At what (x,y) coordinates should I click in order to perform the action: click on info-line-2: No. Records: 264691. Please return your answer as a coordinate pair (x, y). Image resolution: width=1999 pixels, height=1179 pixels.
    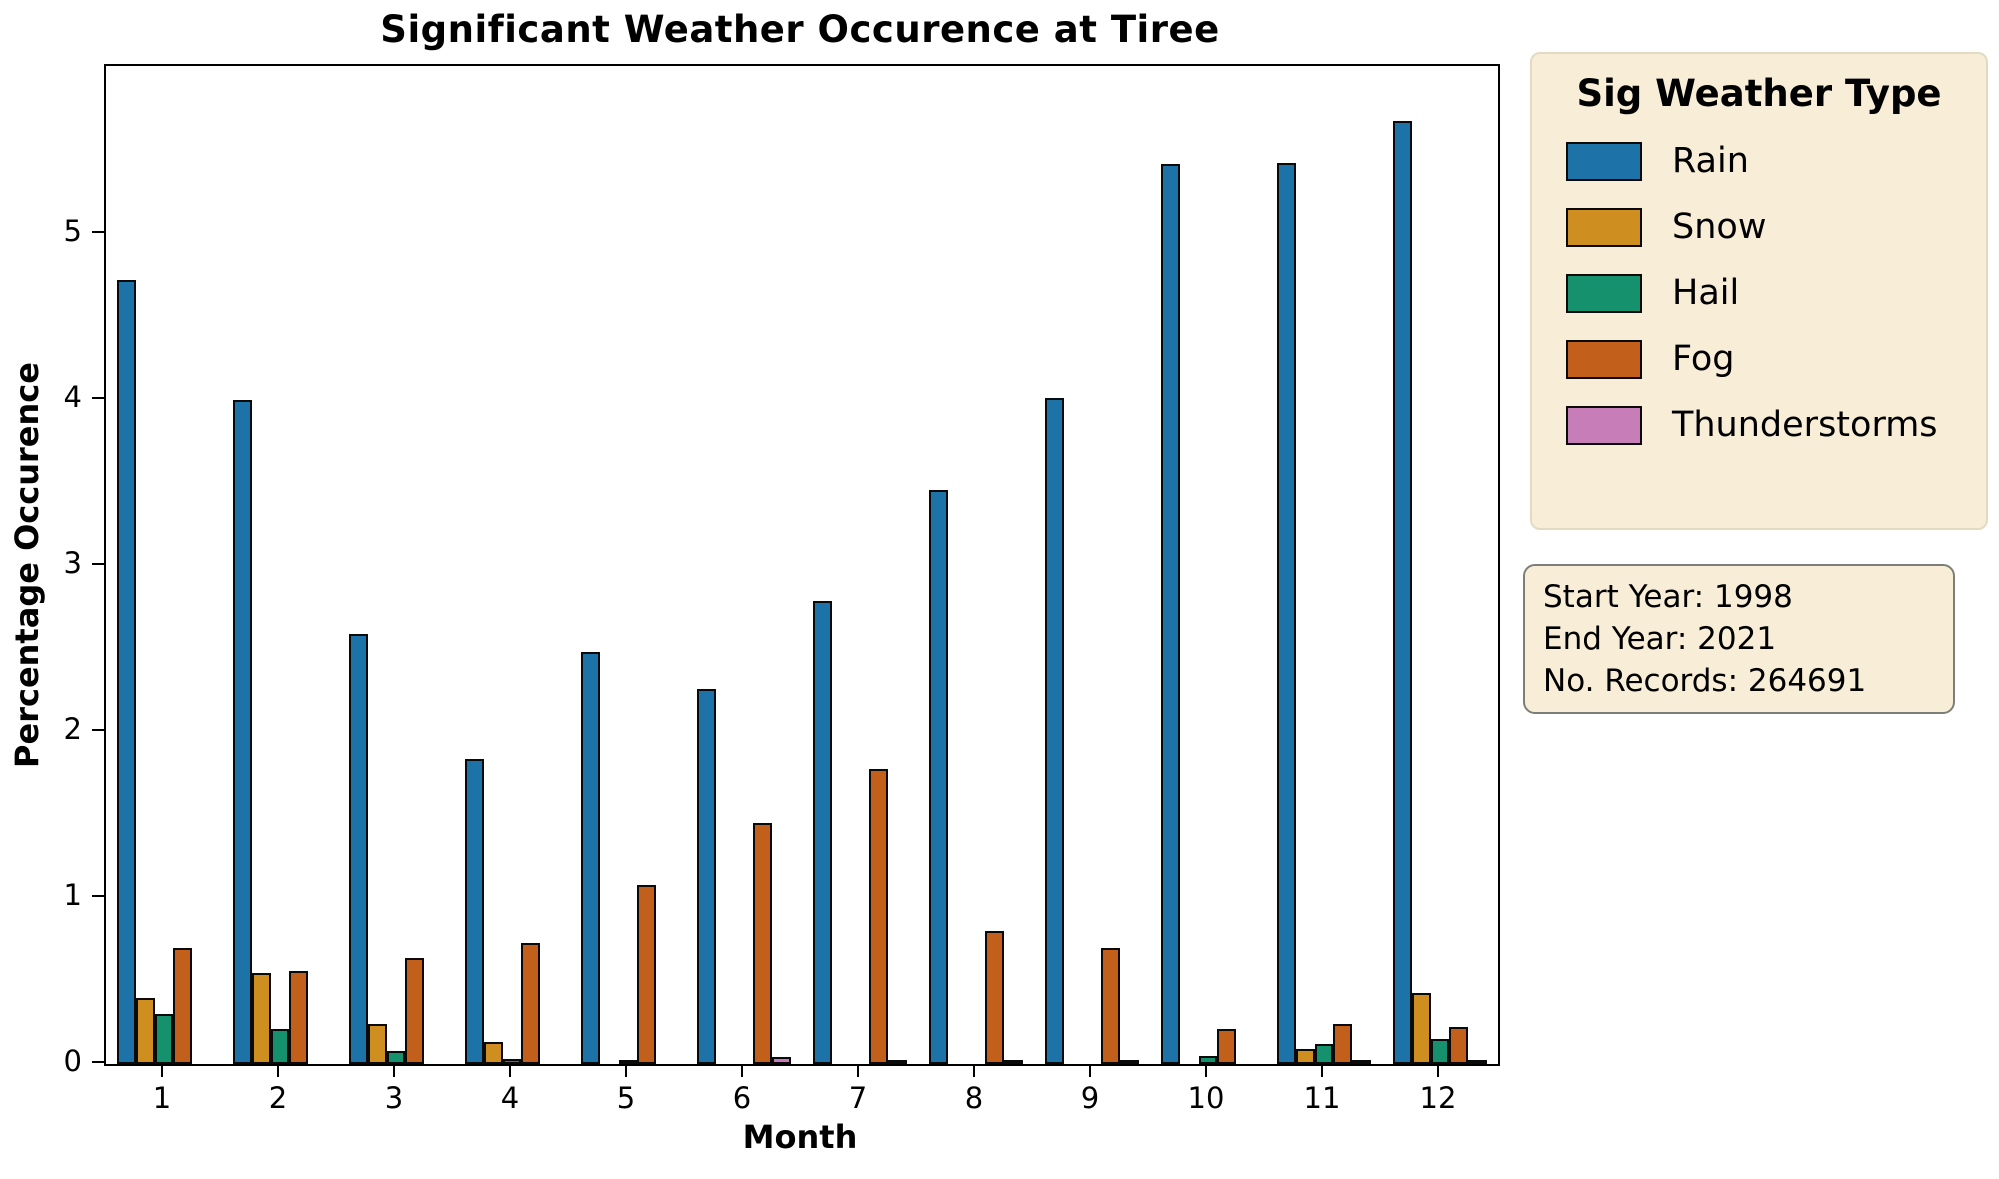
    Looking at the image, I should click on (1705, 681).